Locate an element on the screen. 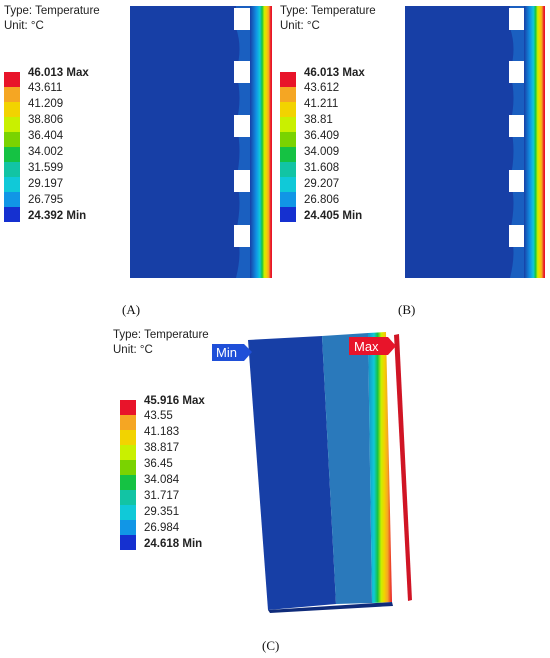 The width and height of the screenshot is (550, 658). panel-c-block-mid is located at coordinates (347, 468).